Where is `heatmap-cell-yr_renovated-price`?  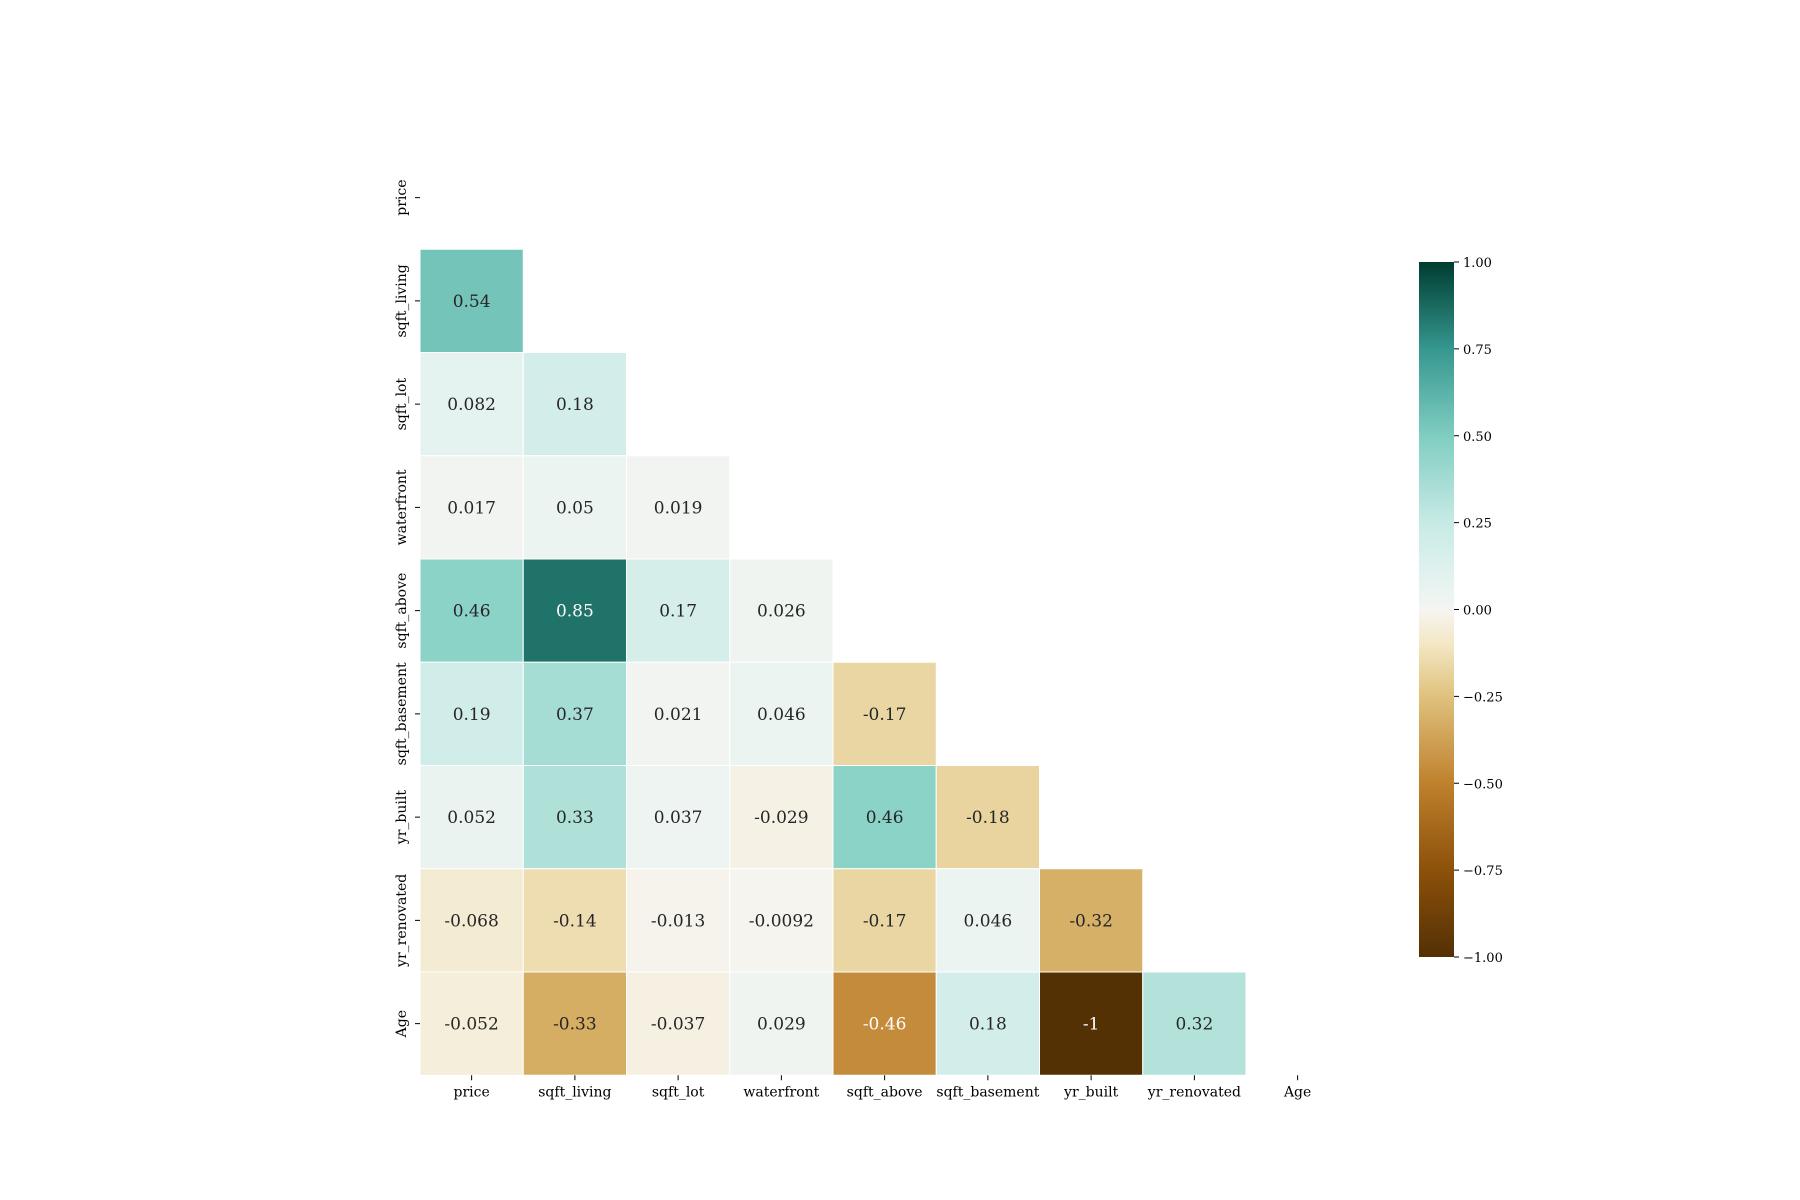 heatmap-cell-yr_renovated-price is located at coordinates (471, 920).